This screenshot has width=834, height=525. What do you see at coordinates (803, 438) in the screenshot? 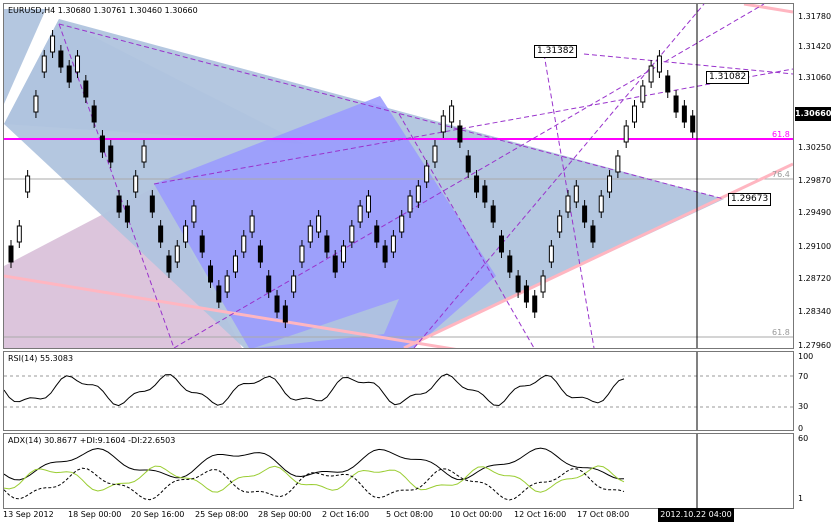
I see `adx-axis-label: 60` at bounding box center [803, 438].